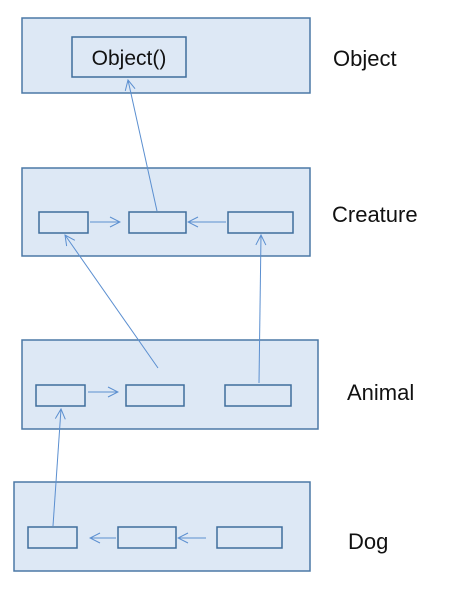 Image resolution: width=449 pixels, height=598 pixels. I want to click on animal-slot-left, so click(60, 395).